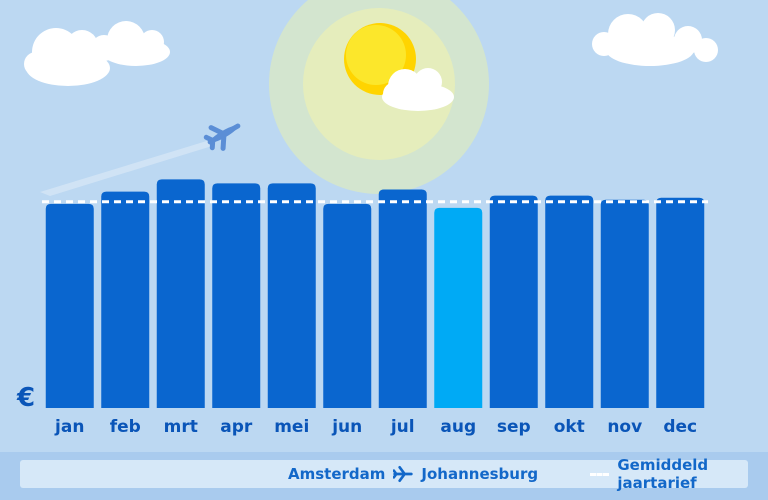  Describe the element at coordinates (680, 427) in the screenshot. I see `x-tick-label: dec` at that location.